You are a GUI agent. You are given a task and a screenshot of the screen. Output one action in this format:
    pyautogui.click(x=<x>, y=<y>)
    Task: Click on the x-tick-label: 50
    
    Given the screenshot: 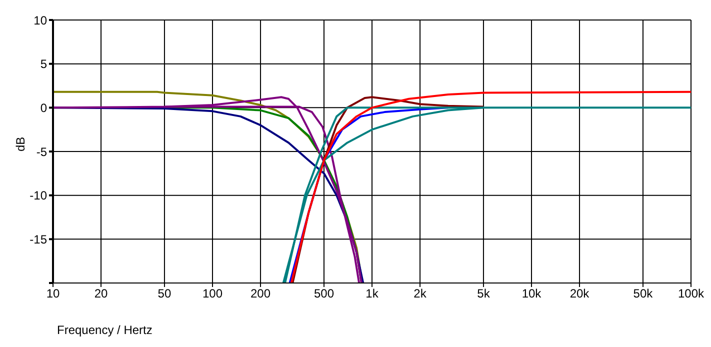 What is the action you would take?
    pyautogui.click(x=165, y=293)
    